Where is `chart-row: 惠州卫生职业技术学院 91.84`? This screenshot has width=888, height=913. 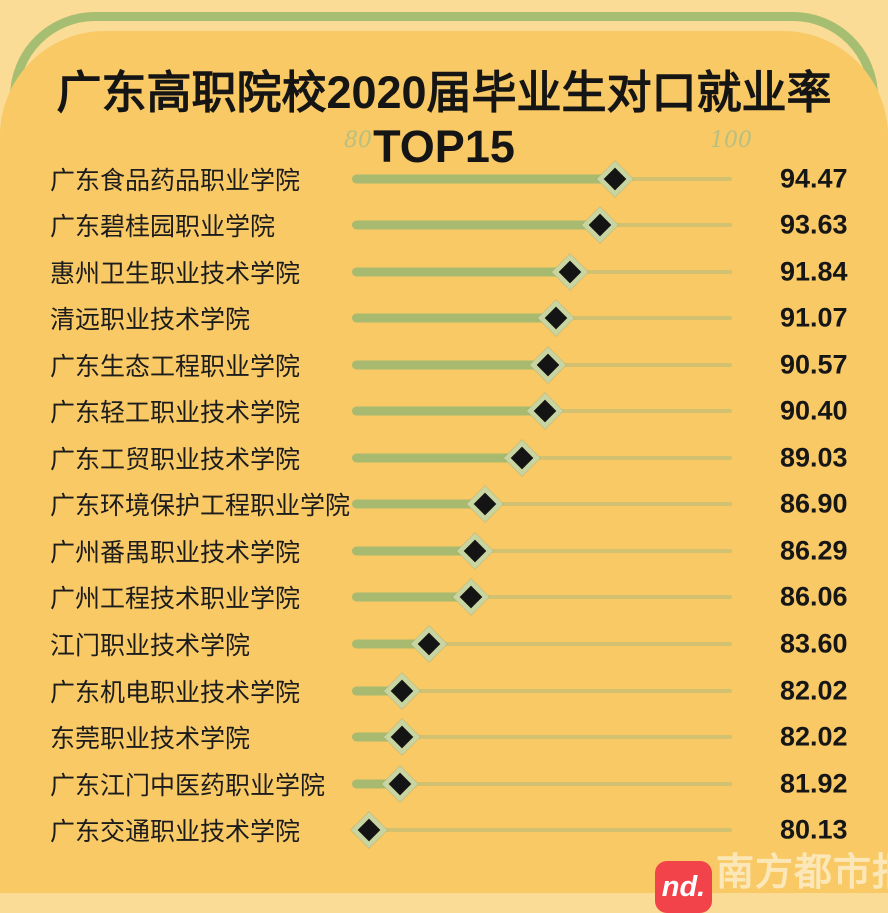
chart-row: 惠州卫生职业技术学院 91.84 is located at coordinates (444, 271).